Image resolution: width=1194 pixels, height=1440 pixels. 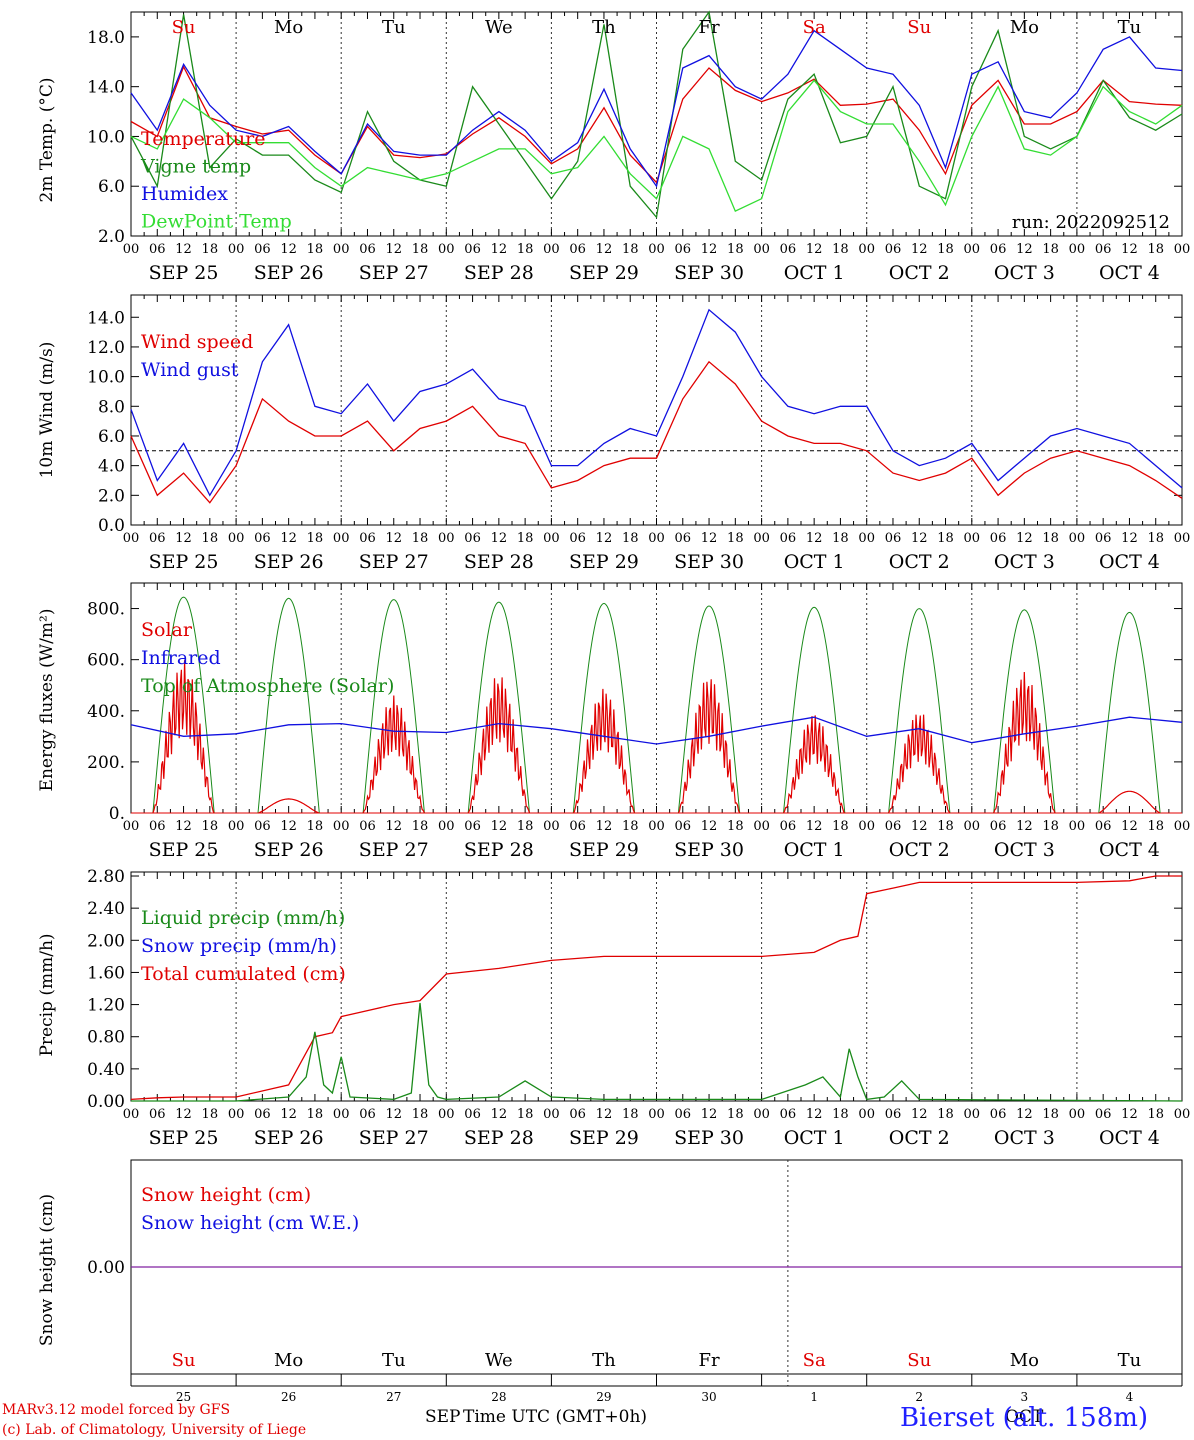 What do you see at coordinates (1129, 850) in the screenshot?
I see `date-label: OCT 4` at bounding box center [1129, 850].